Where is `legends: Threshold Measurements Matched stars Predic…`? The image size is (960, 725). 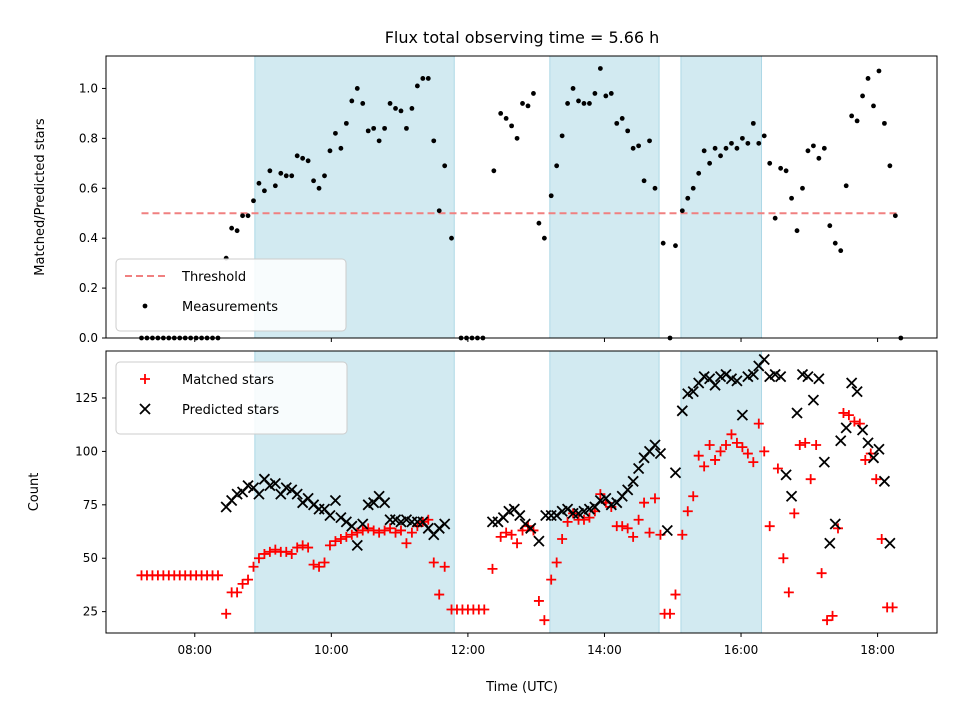
legends: Threshold Measurements Matched stars Predic… is located at coordinates (231, 346).